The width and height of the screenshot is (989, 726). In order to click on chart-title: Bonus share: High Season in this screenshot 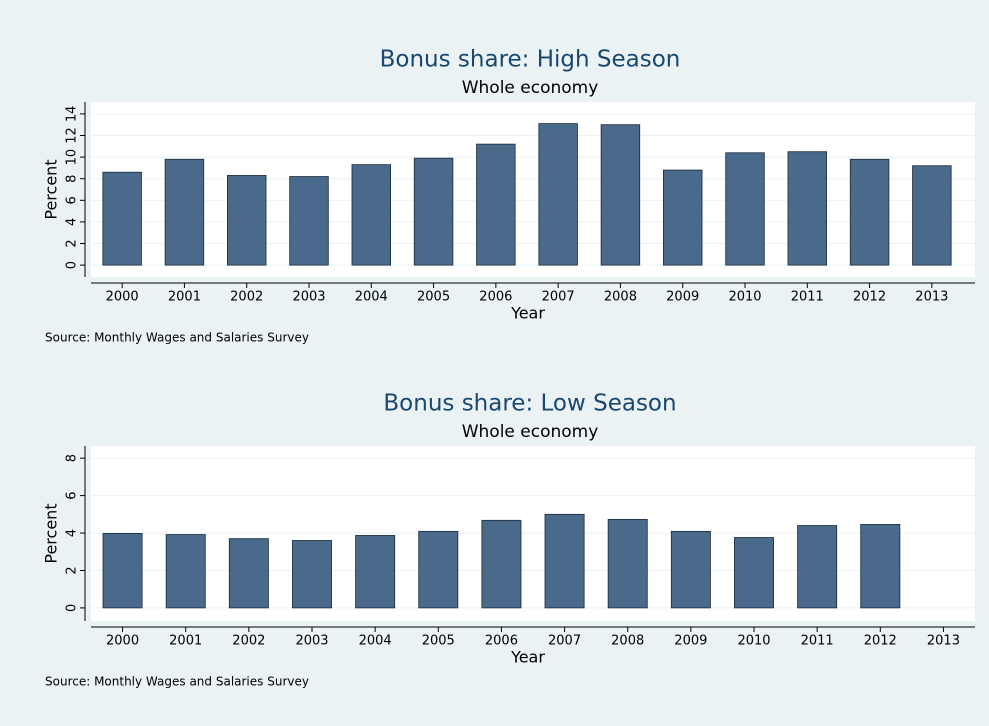, I will do `click(530, 60)`.